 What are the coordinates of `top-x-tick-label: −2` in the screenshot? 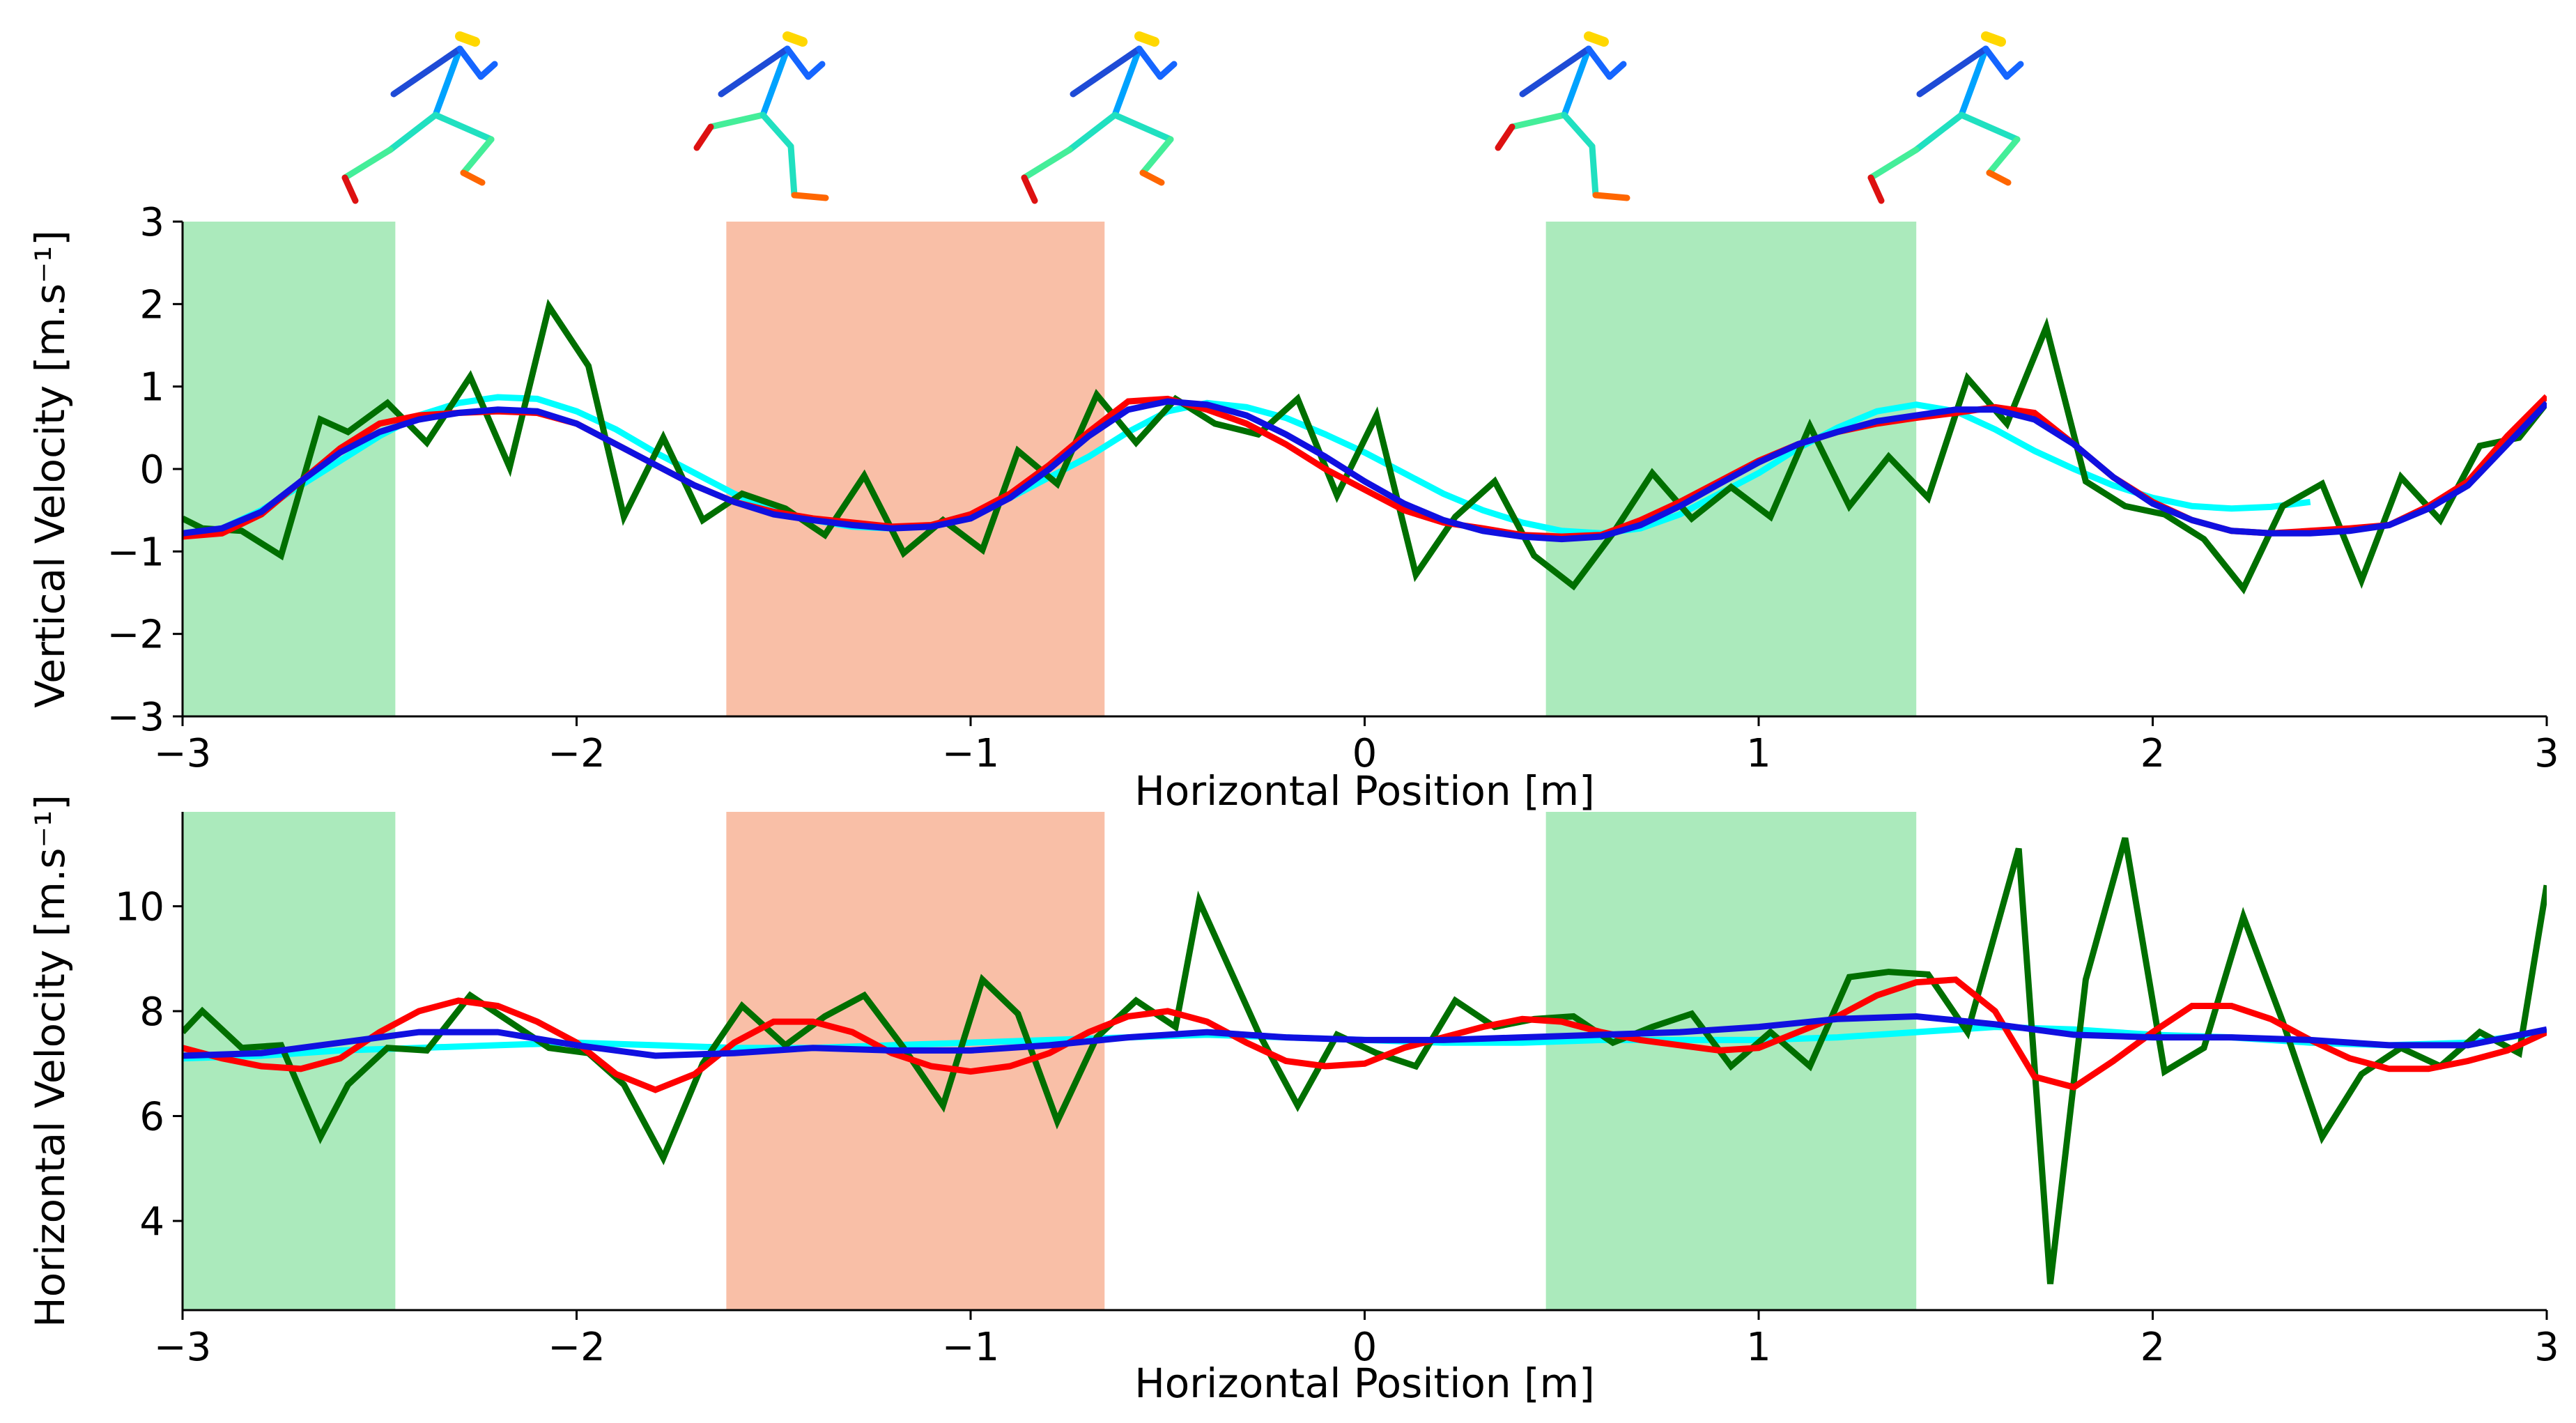 It's located at (577, 753).